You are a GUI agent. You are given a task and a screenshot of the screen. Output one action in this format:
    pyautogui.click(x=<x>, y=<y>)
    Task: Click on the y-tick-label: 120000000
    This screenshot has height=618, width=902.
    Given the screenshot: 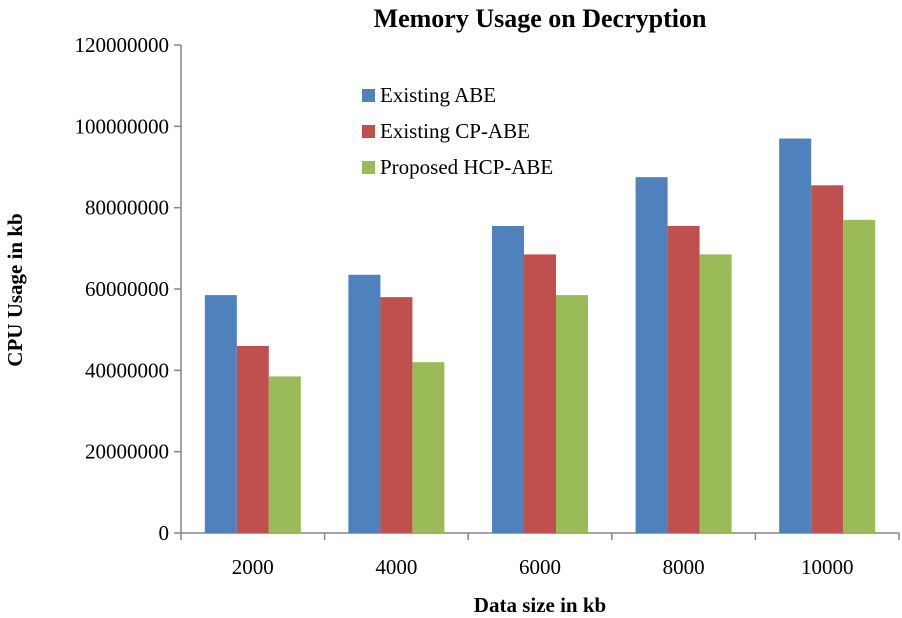 What is the action you would take?
    pyautogui.click(x=122, y=45)
    